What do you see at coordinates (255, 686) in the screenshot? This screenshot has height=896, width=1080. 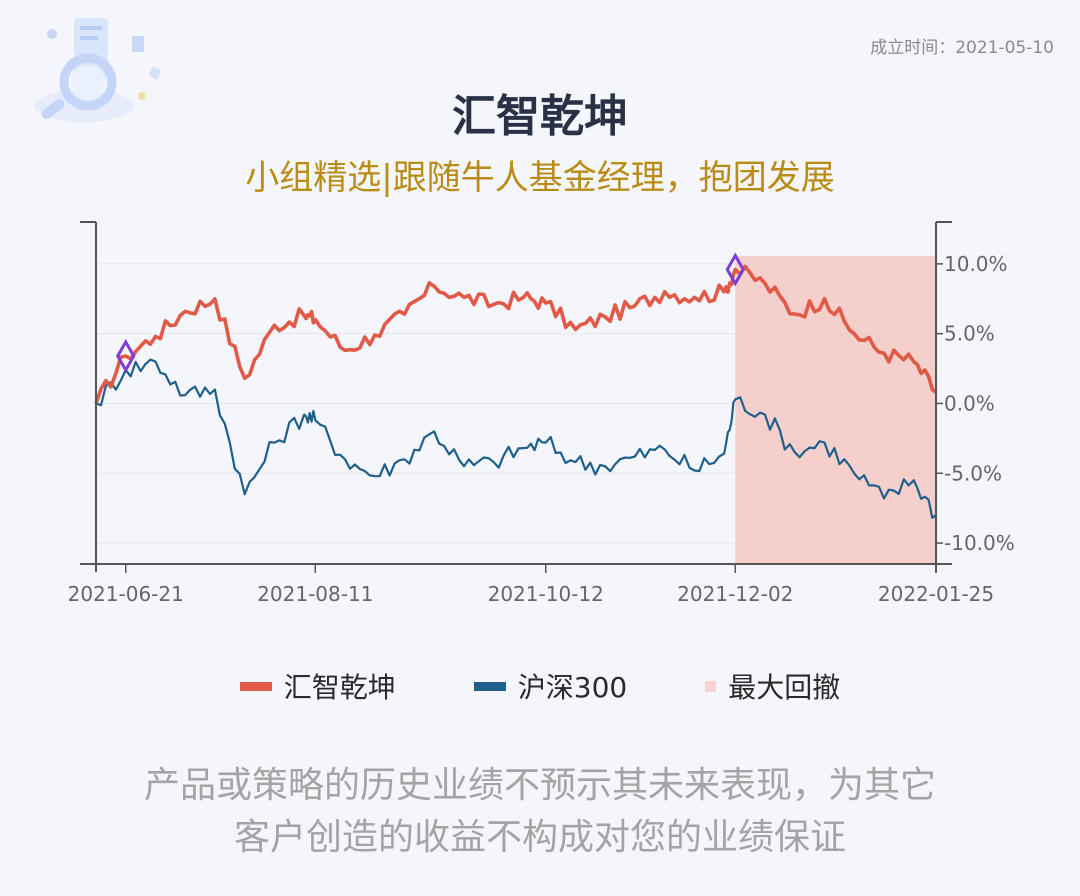 I see `legend-swatch-red` at bounding box center [255, 686].